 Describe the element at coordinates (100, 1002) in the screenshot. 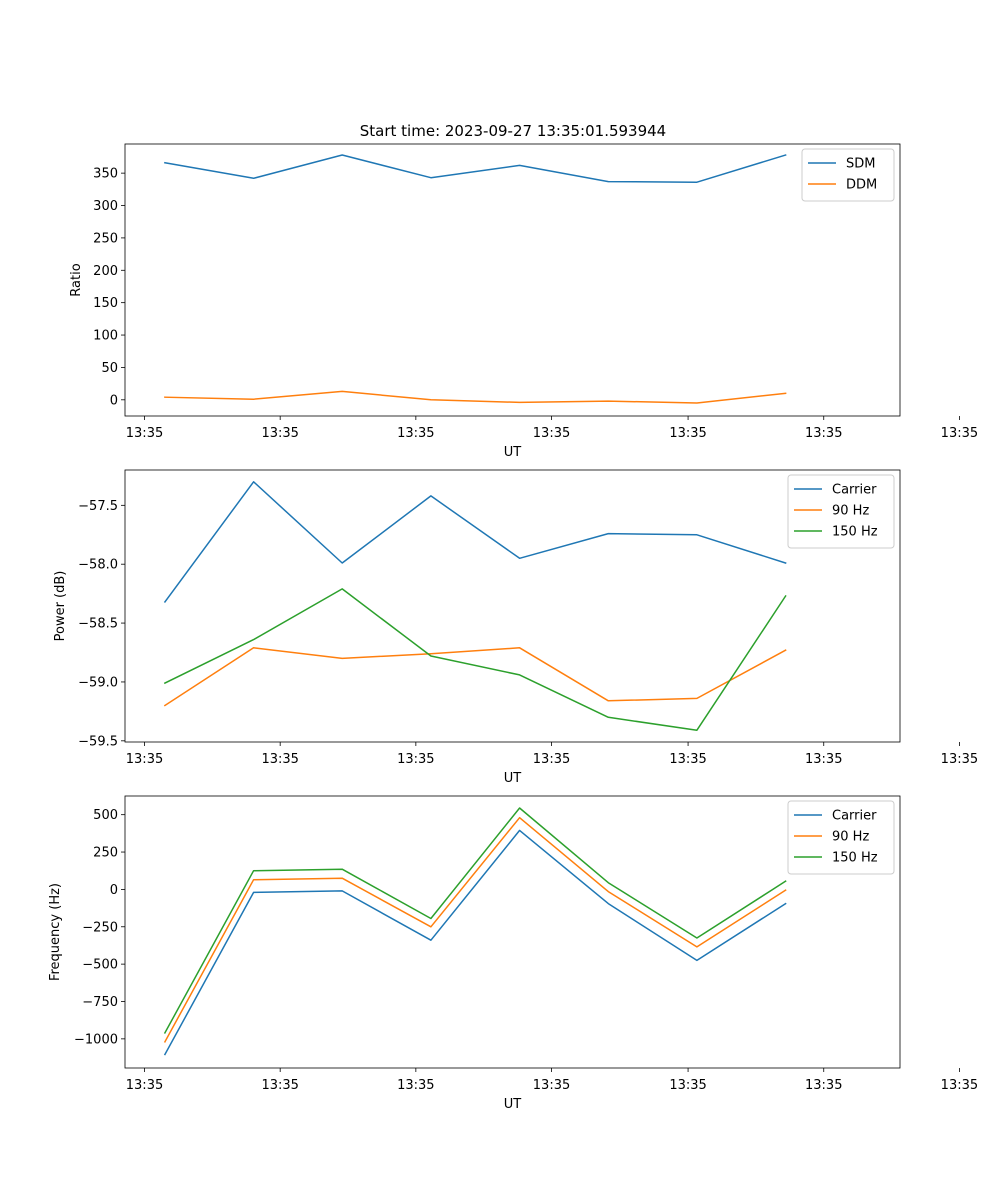

I see `y-tick-label: −750` at that location.